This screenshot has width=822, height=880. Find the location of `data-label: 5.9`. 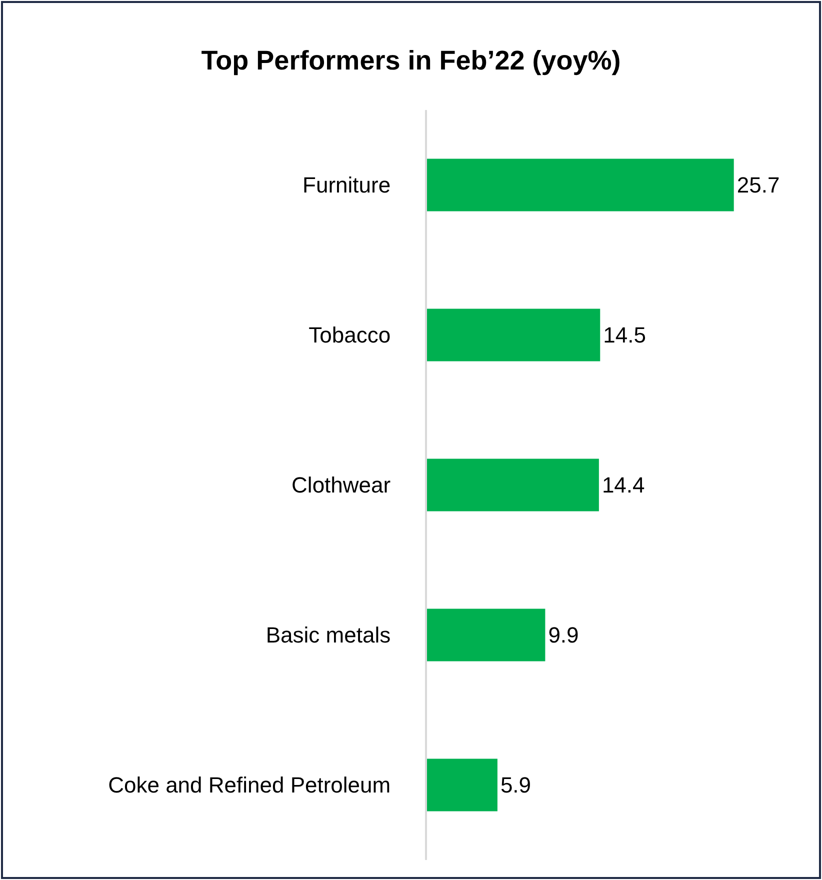

data-label: 5.9 is located at coordinates (516, 785).